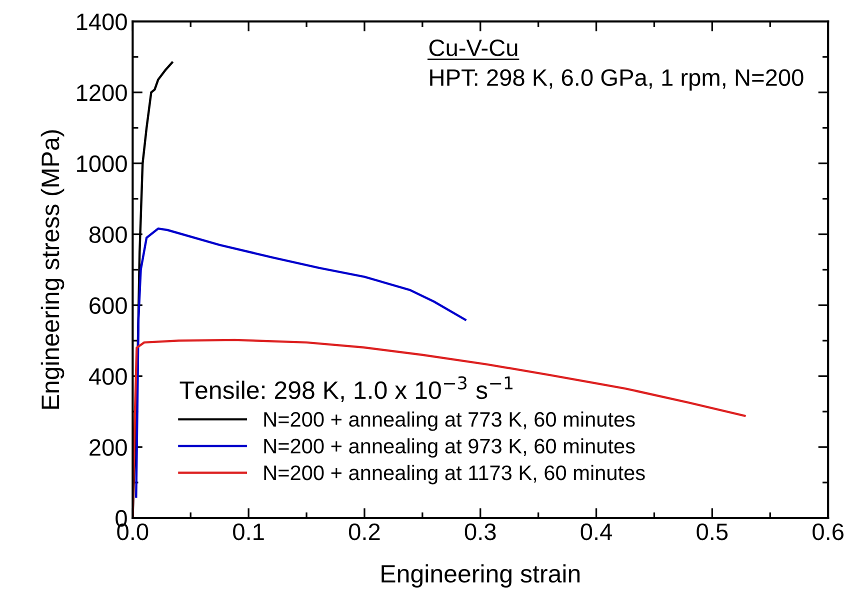 Image resolution: width=845 pixels, height=613 pixels. I want to click on x-tick-label: 0.6, so click(828, 531).